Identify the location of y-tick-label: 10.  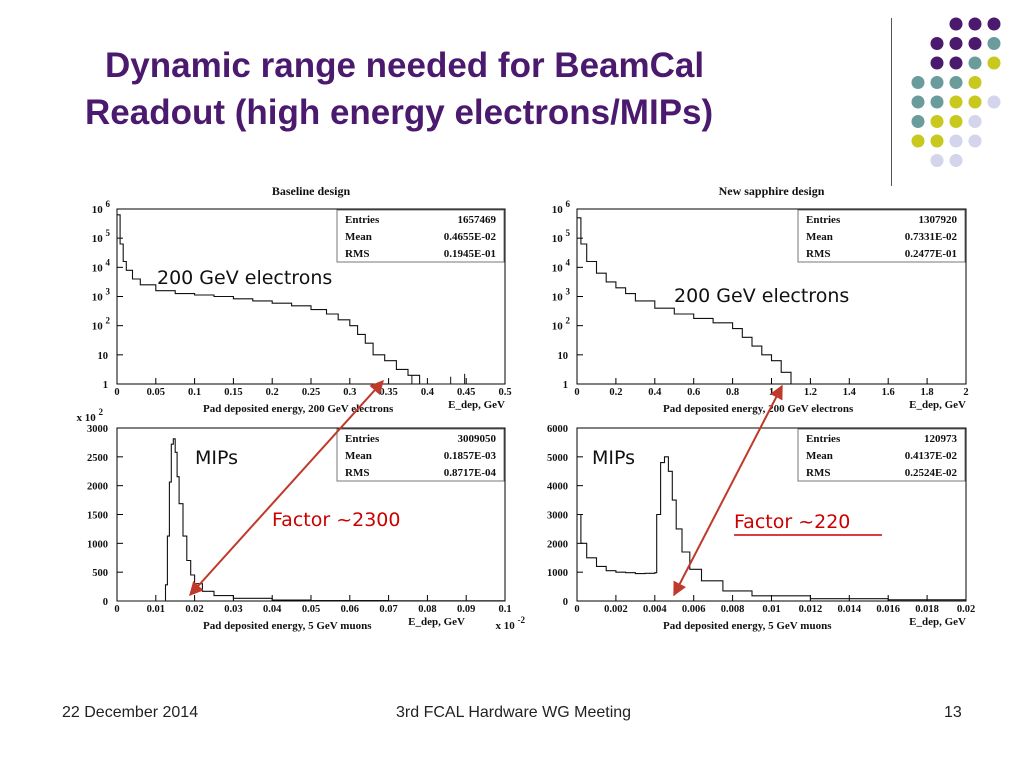
(103, 356).